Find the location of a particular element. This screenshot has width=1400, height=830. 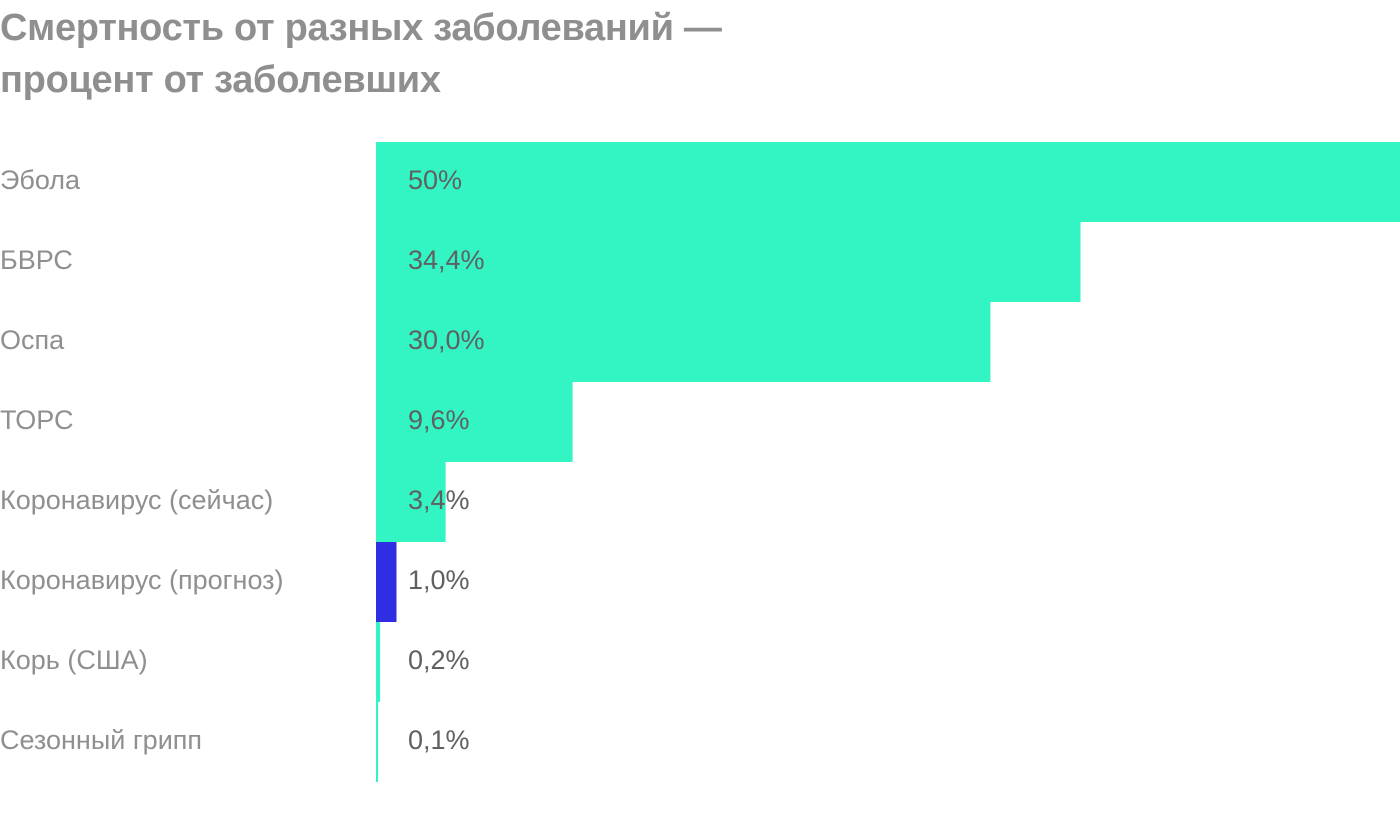

value-label-7: 0,2% is located at coordinates (439, 660).